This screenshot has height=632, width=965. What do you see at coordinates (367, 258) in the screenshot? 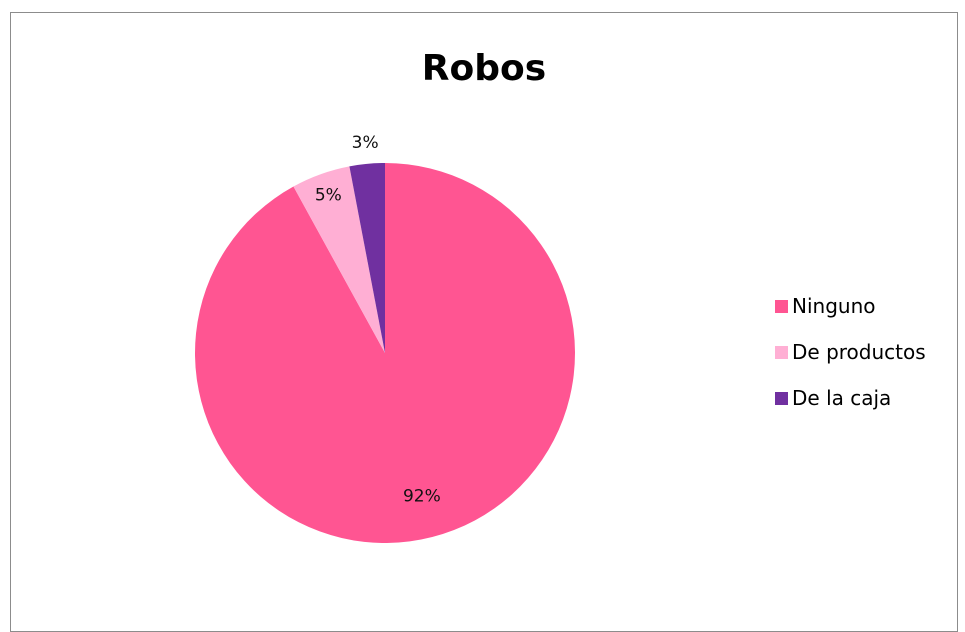
I see `pie-slice-de-la-caja` at bounding box center [367, 258].